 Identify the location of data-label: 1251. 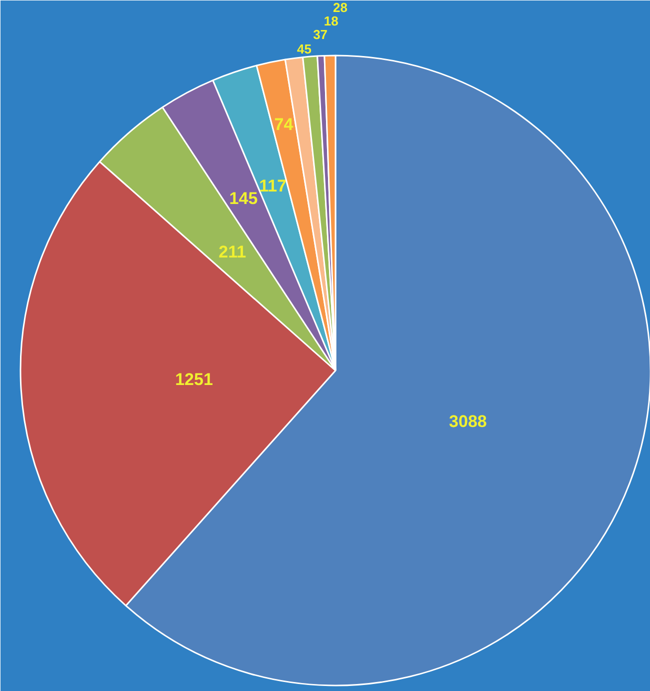
(194, 379).